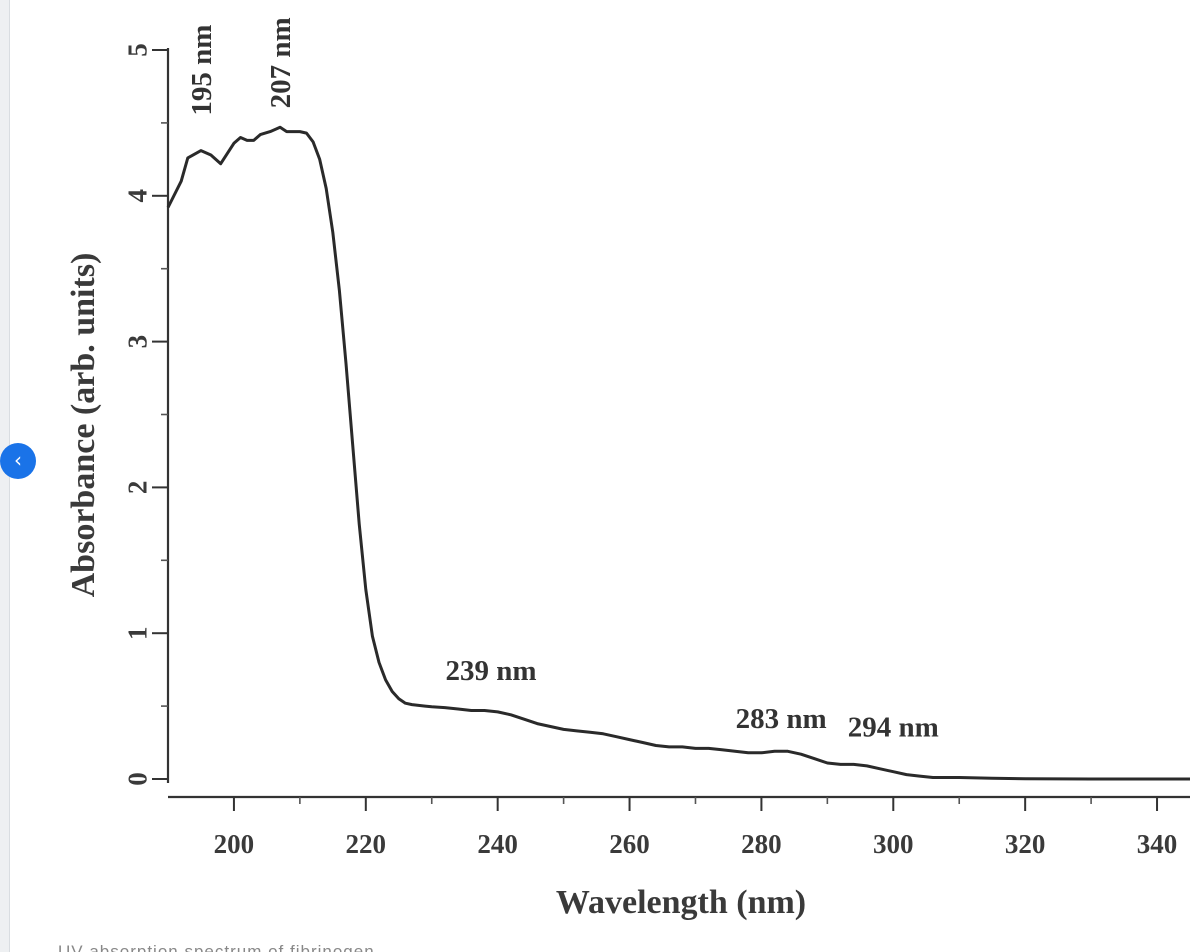 This screenshot has height=952, width=1200. I want to click on x-tick-label: 220, so click(366, 844).